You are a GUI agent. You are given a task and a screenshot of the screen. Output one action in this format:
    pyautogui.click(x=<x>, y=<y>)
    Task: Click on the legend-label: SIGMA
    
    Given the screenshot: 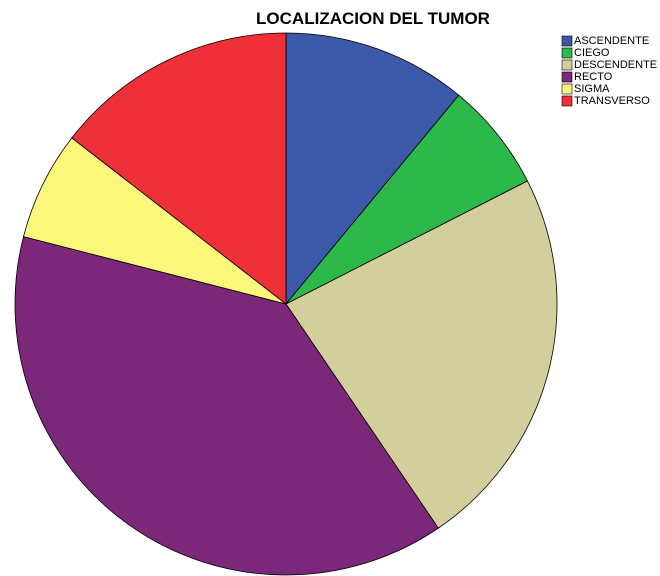 What is the action you would take?
    pyautogui.click(x=592, y=89)
    